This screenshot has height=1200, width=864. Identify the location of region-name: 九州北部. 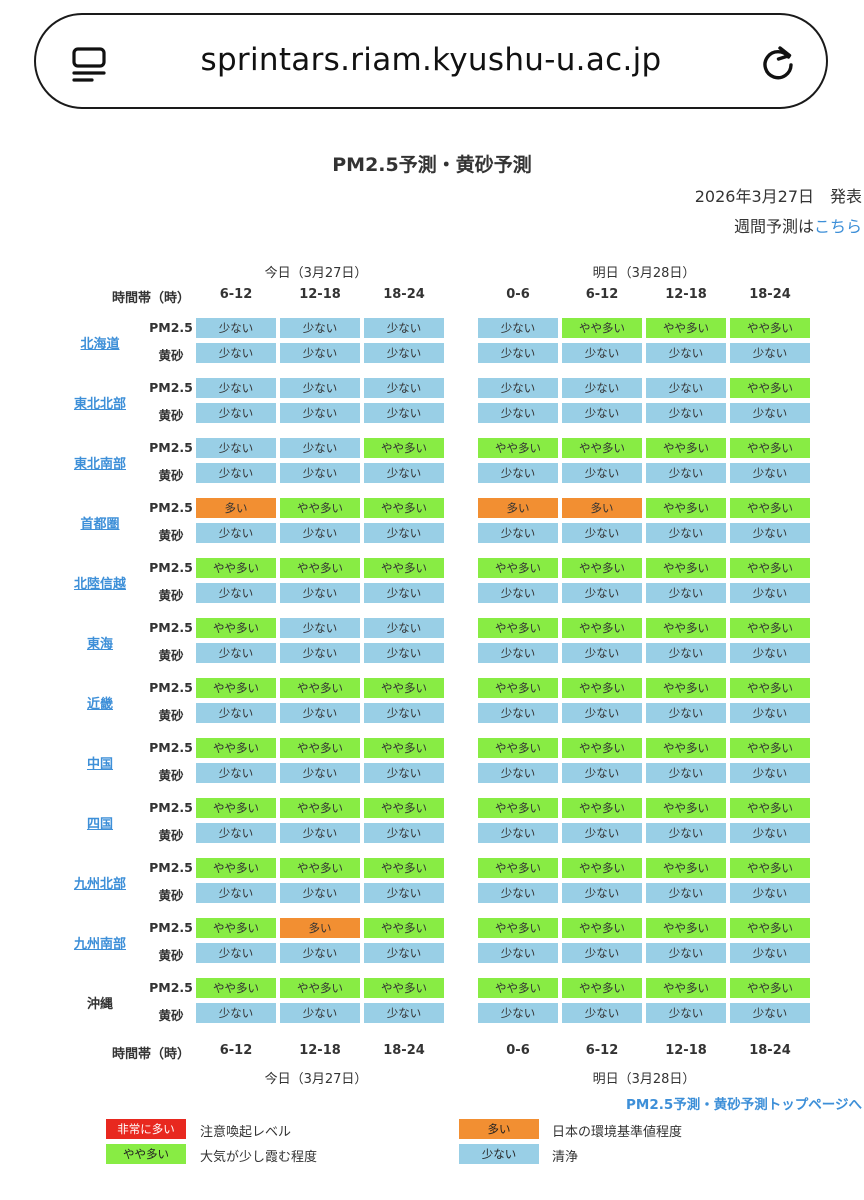
(99, 884).